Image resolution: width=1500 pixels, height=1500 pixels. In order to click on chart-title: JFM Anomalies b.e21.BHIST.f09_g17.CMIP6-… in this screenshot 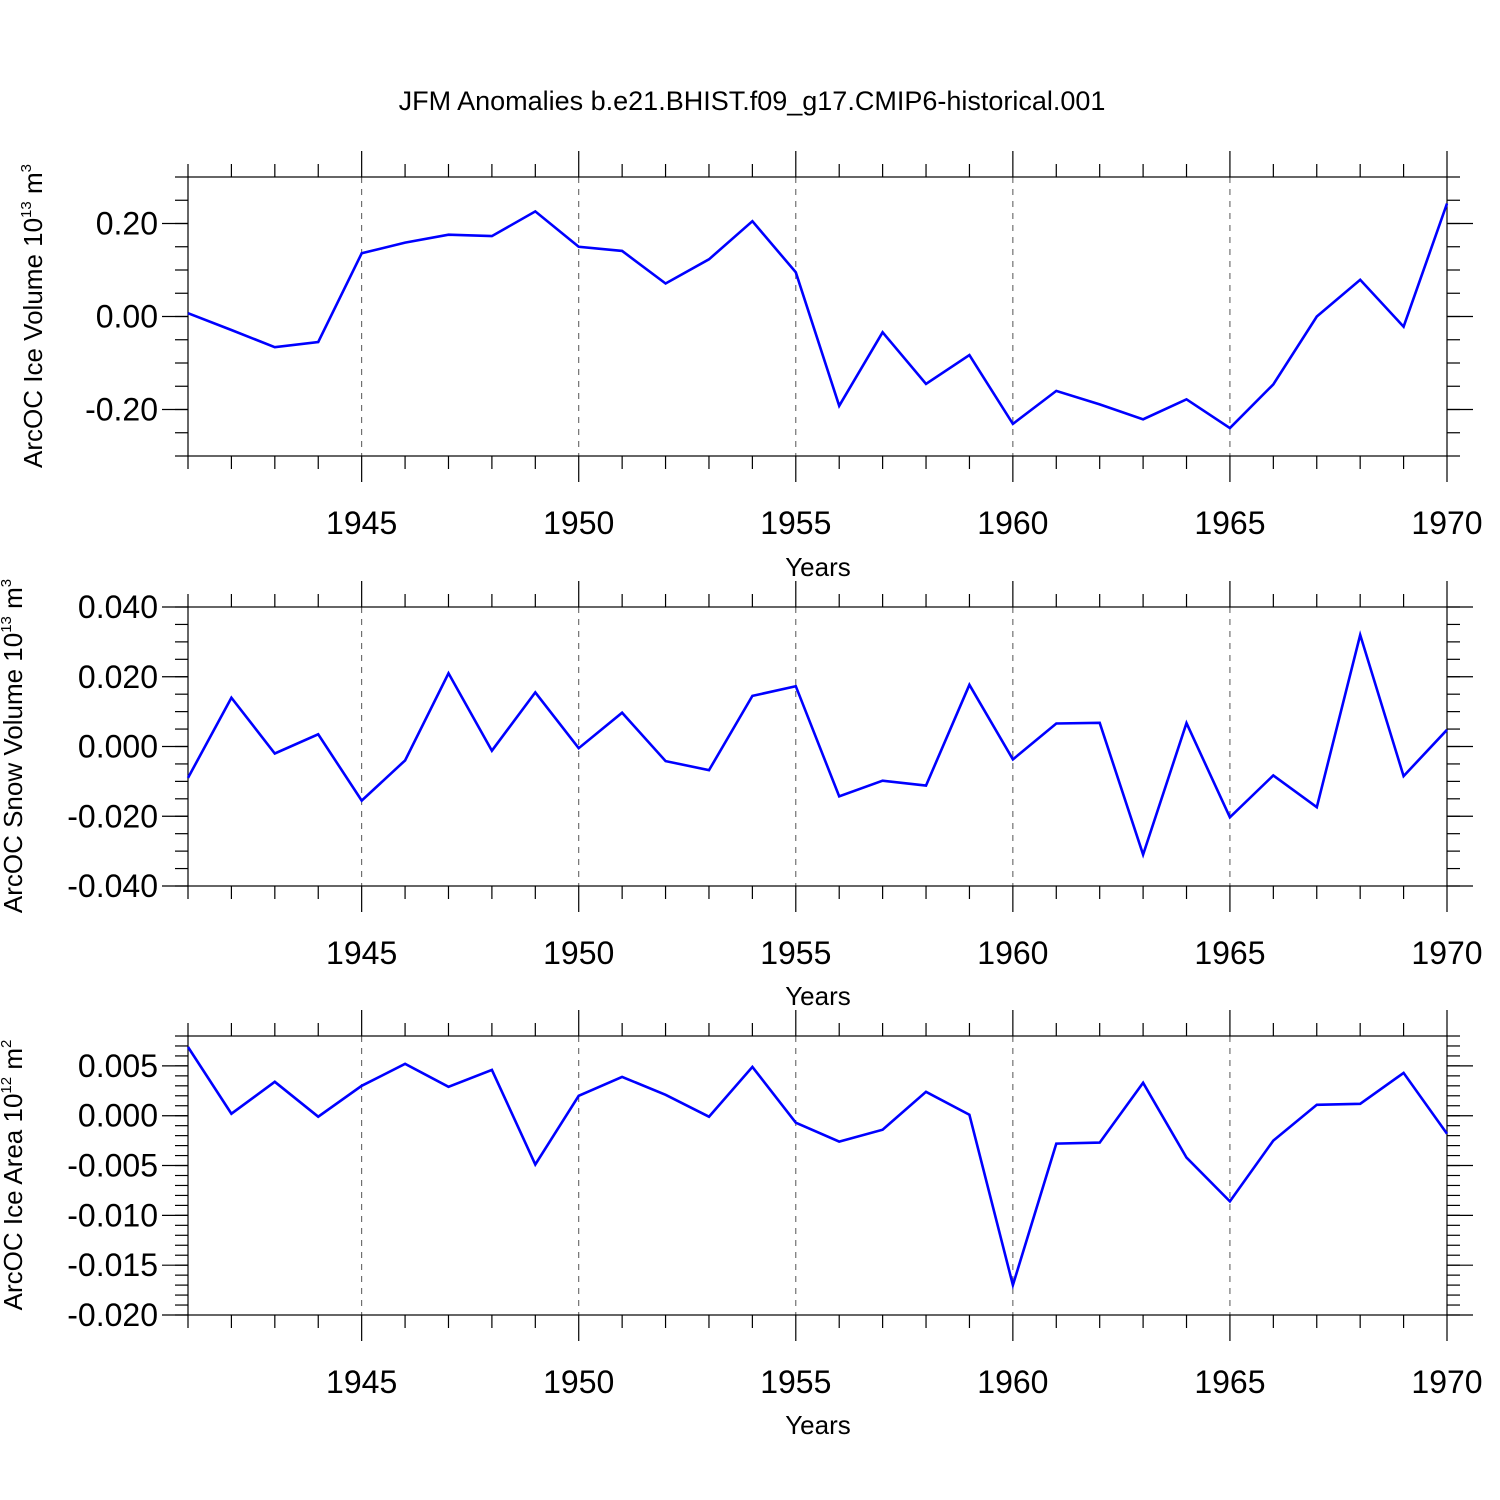, I will do `click(752, 101)`.